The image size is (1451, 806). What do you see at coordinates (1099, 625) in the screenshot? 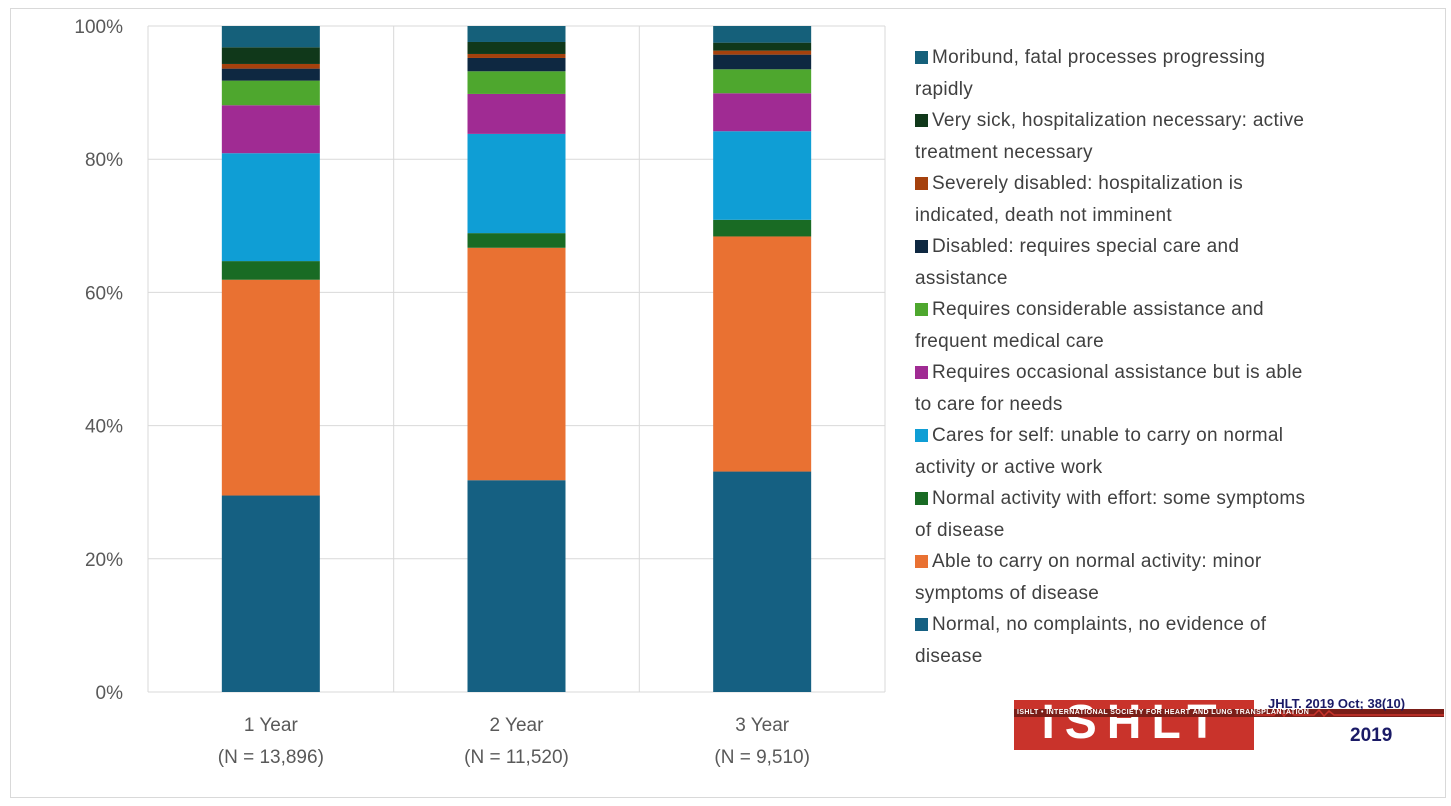
I see `legend-label: Normal, no complaints, no evidence of` at bounding box center [1099, 625].